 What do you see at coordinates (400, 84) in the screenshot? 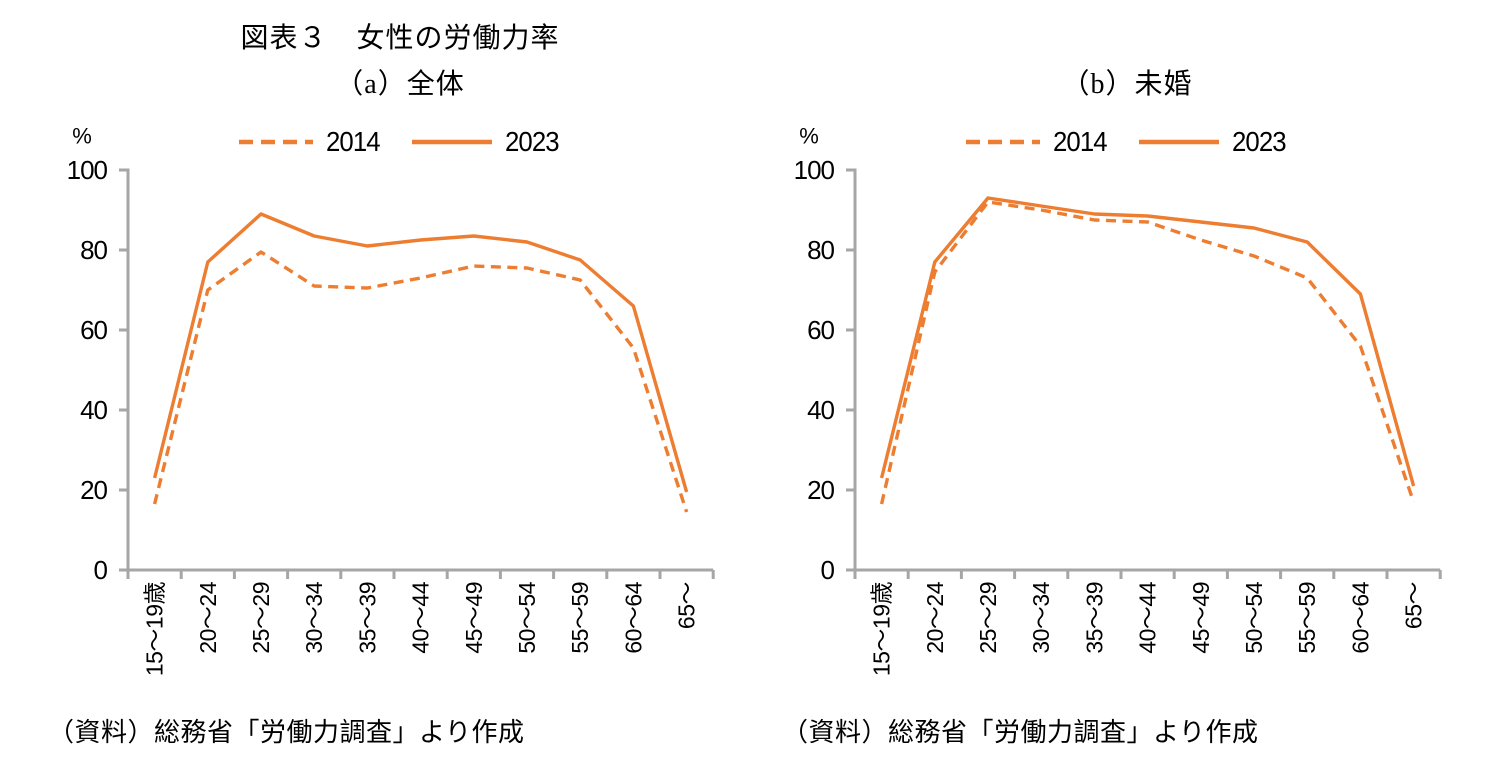
I see `panel-a-subtitle: （a）全体` at bounding box center [400, 84].